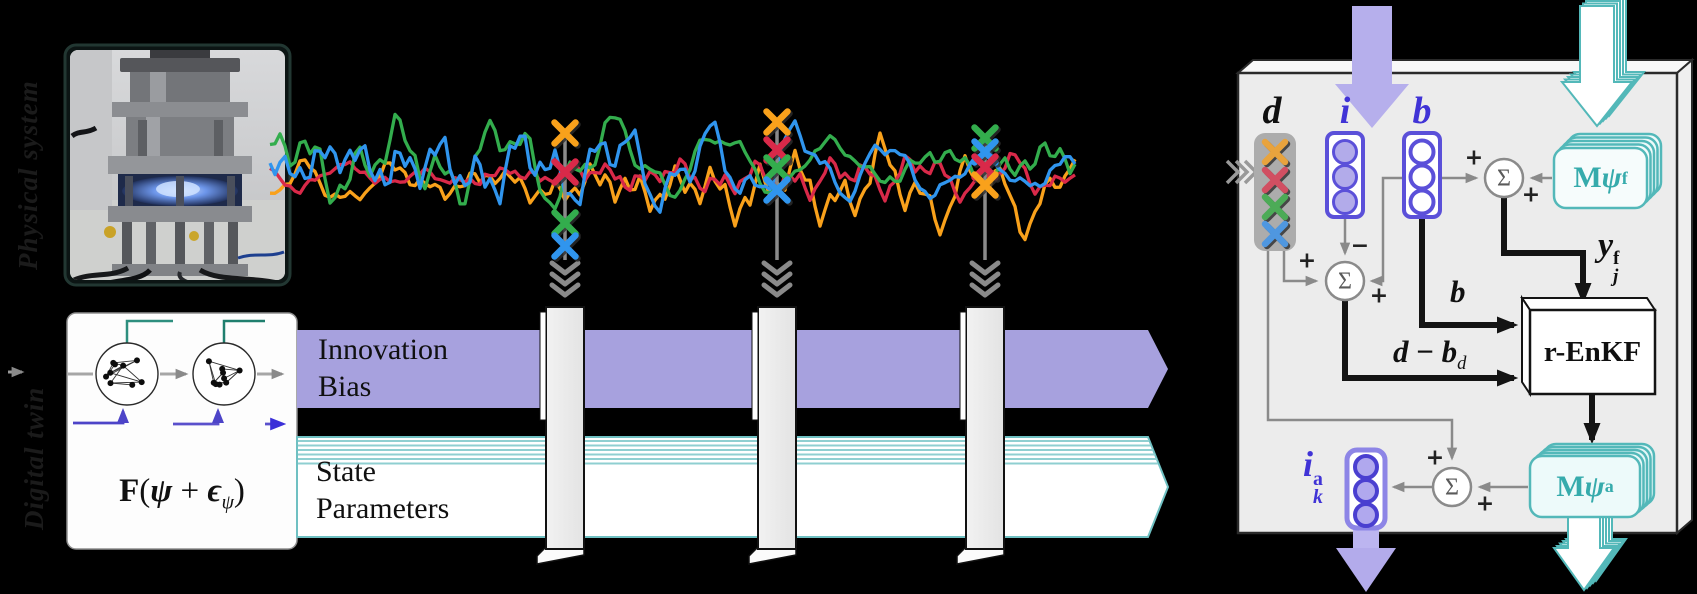 This screenshot has height=594, width=1697. Describe the element at coordinates (383, 508) in the screenshot. I see `parameters-label: Parameters` at that location.